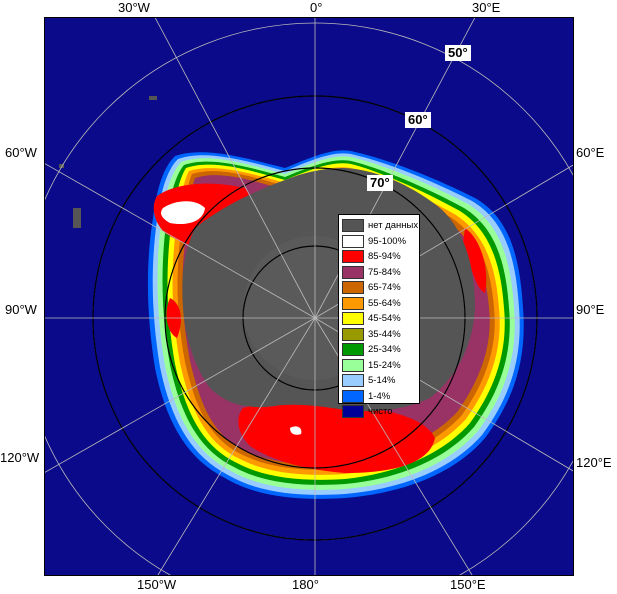  I want to click on lon-label-180: 180°, so click(305, 584).